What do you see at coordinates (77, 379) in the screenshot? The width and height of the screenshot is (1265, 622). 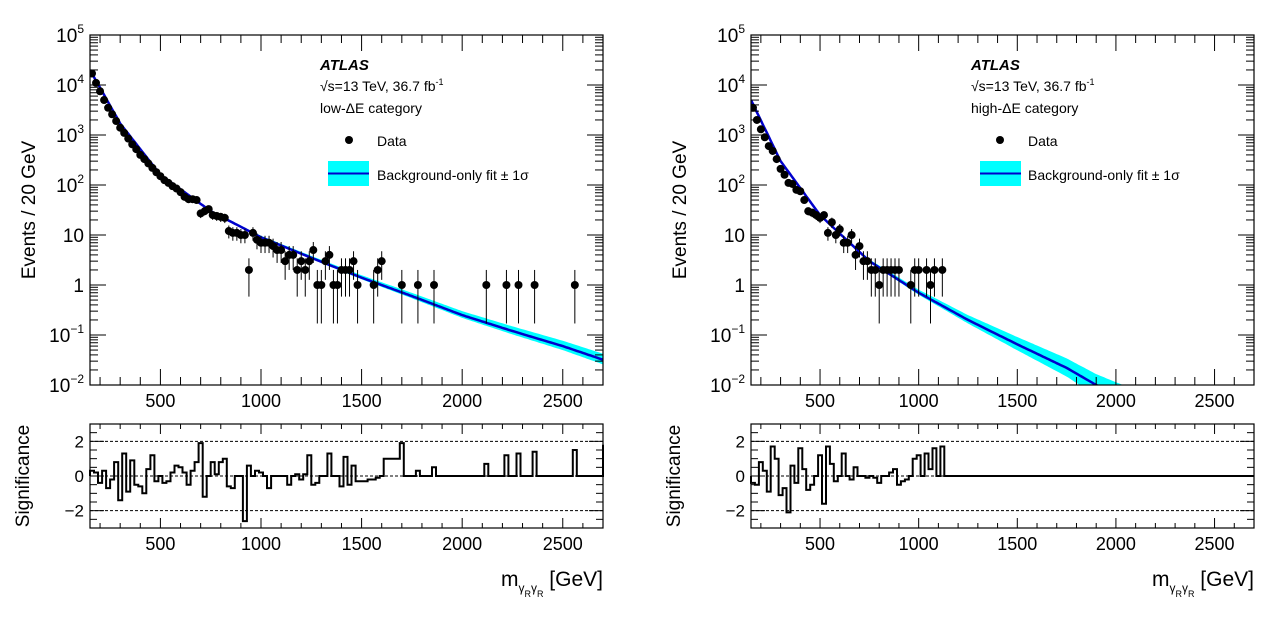 I see `y-tick-exponent: −2` at bounding box center [77, 379].